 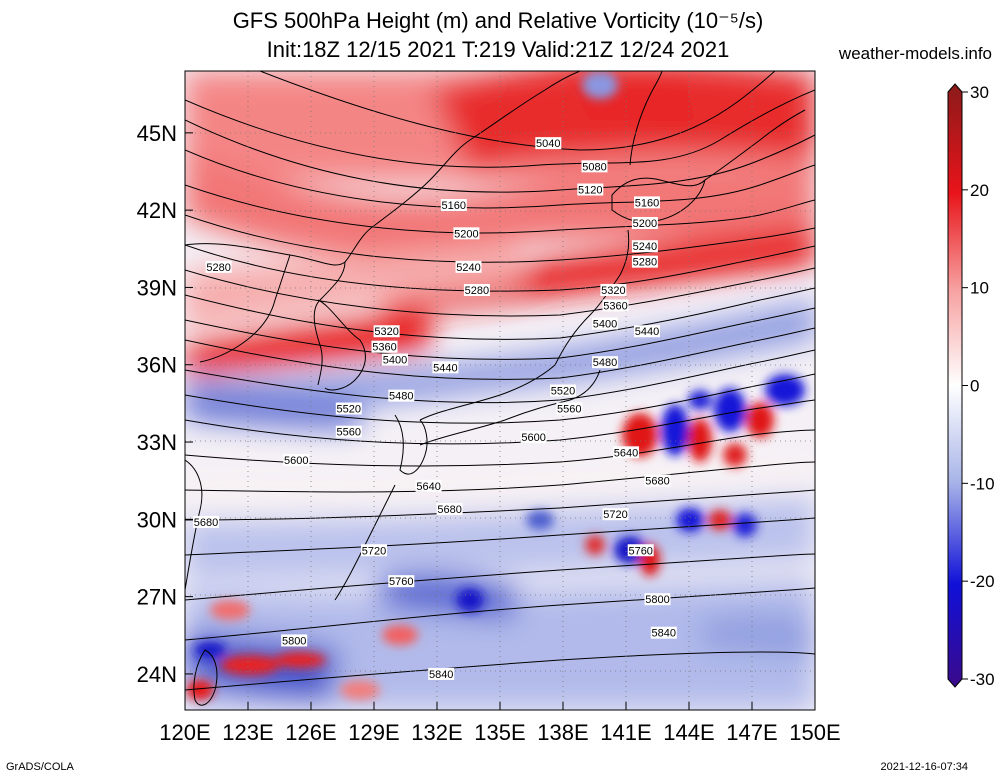 I want to click on contour-label-text: 5360, so click(x=384, y=348).